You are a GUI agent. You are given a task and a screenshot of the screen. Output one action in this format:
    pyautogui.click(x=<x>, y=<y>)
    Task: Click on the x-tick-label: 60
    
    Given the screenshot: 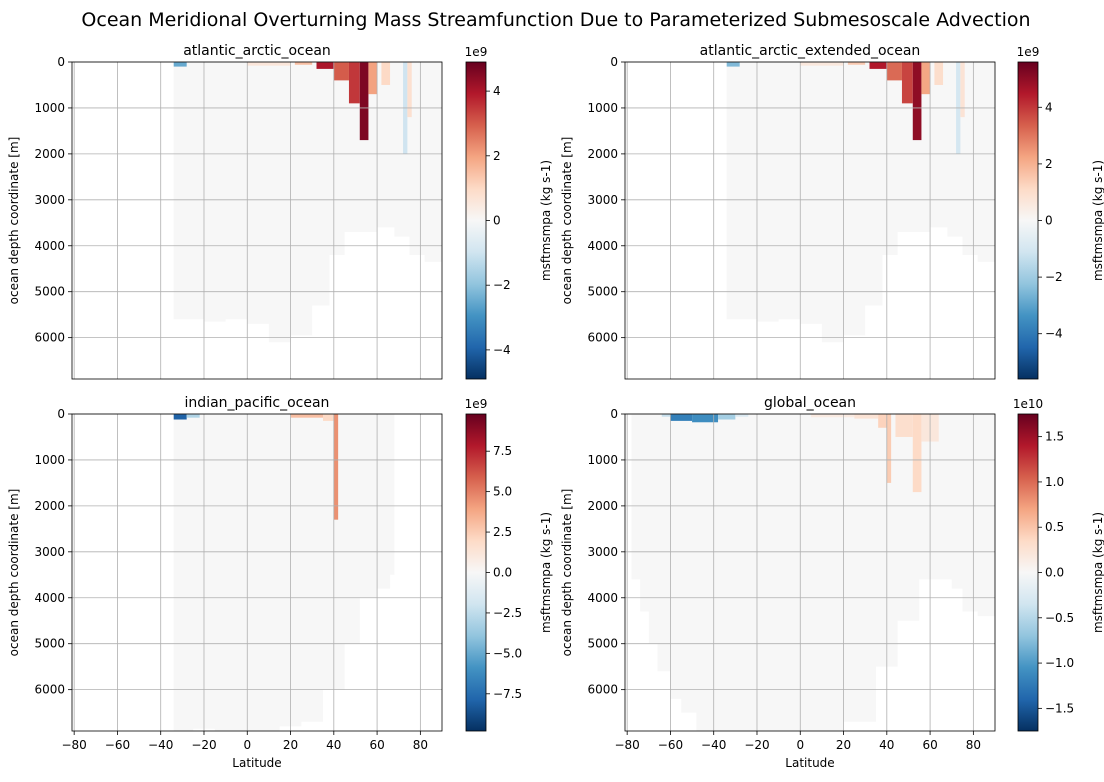 What is the action you would take?
    pyautogui.click(x=376, y=745)
    